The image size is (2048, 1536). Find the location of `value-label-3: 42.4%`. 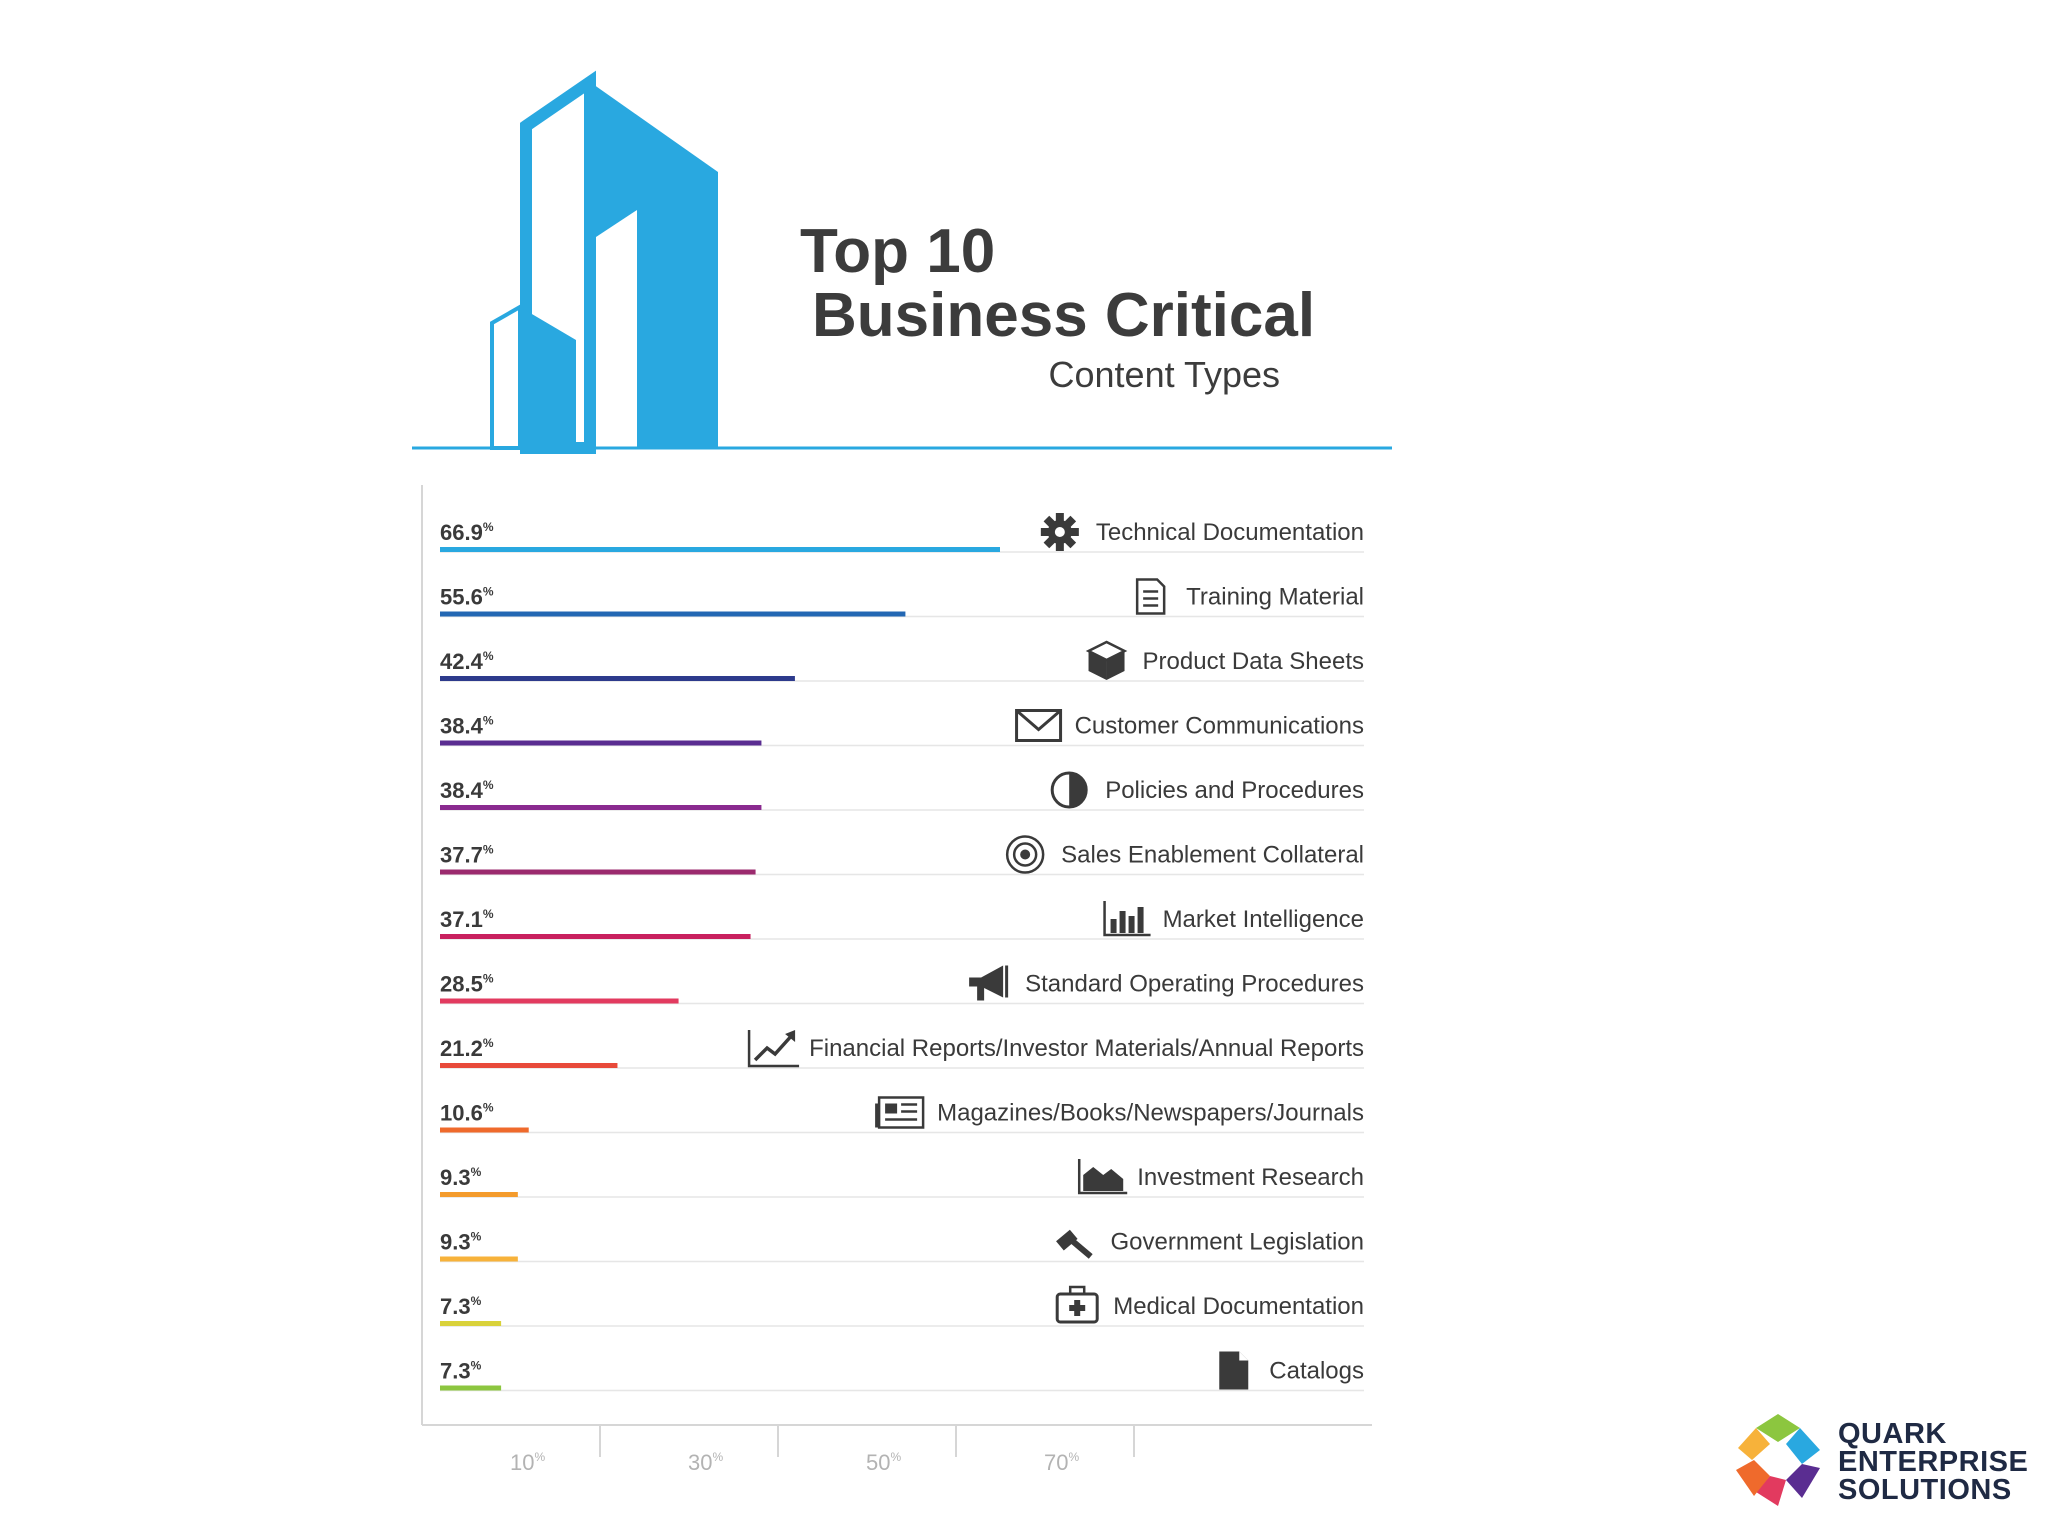

value-label-3: 42.4% is located at coordinates (467, 661).